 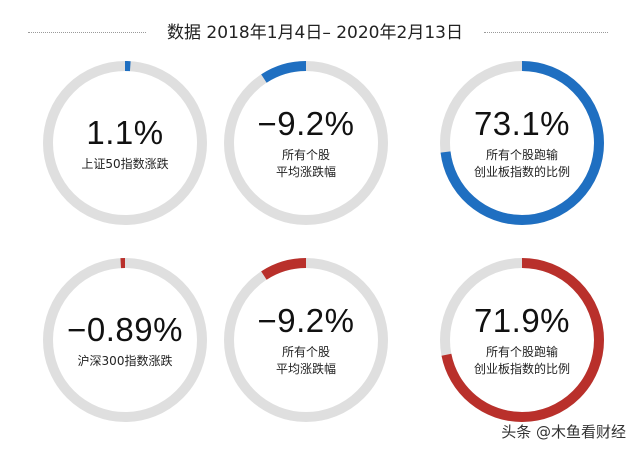 I want to click on ring-center-text: −0.89% 沪深300指数涨跌, so click(x=125, y=340).